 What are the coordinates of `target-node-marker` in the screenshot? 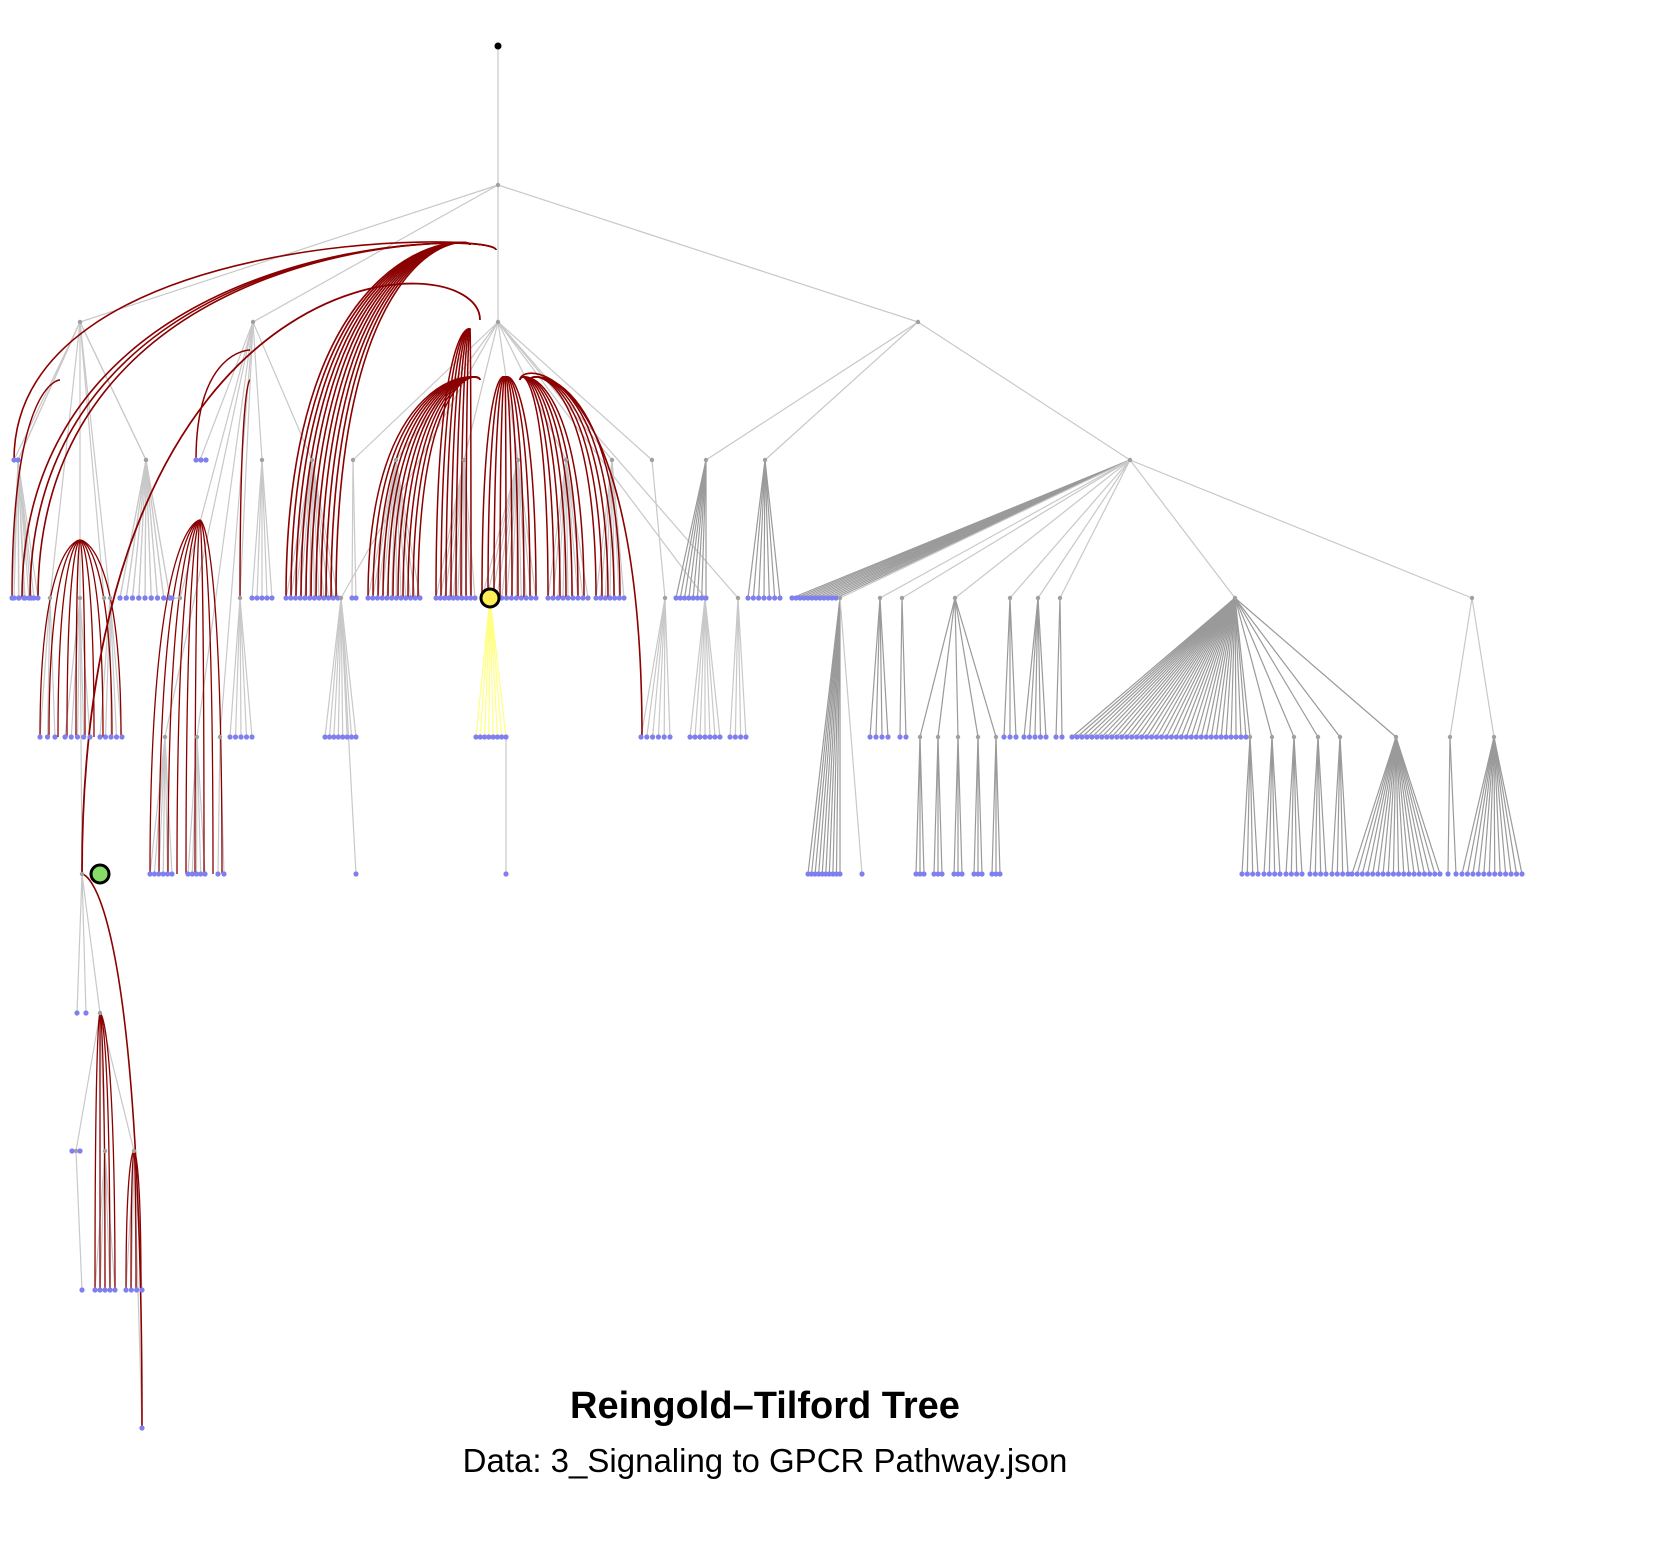 It's located at (100, 874).